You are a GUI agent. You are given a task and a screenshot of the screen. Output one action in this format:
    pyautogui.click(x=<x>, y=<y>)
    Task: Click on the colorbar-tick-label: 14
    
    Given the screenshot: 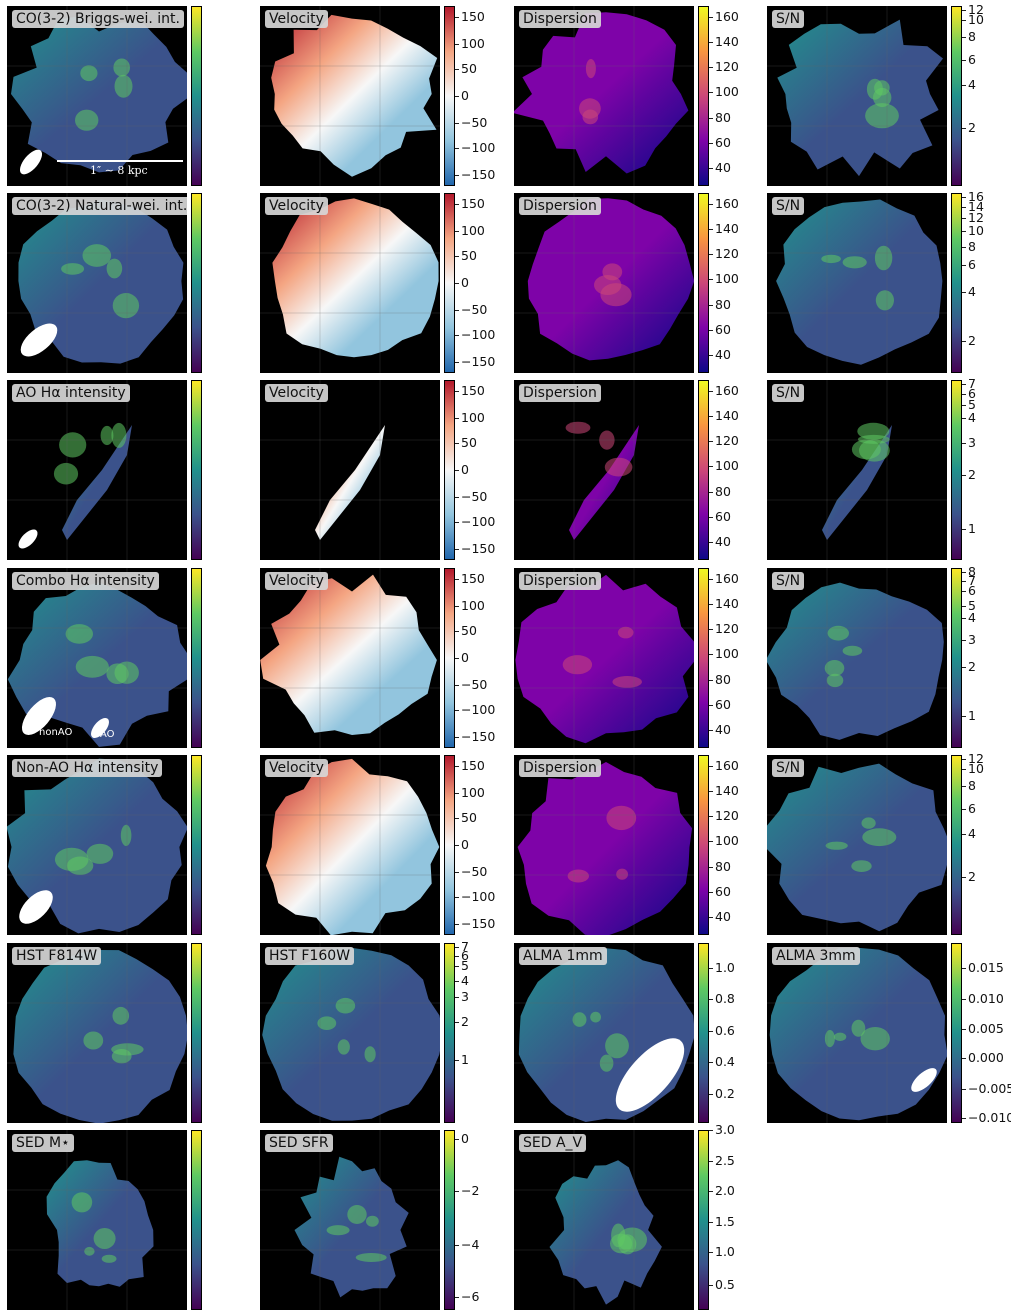 What is the action you would take?
    pyautogui.click(x=973, y=207)
    